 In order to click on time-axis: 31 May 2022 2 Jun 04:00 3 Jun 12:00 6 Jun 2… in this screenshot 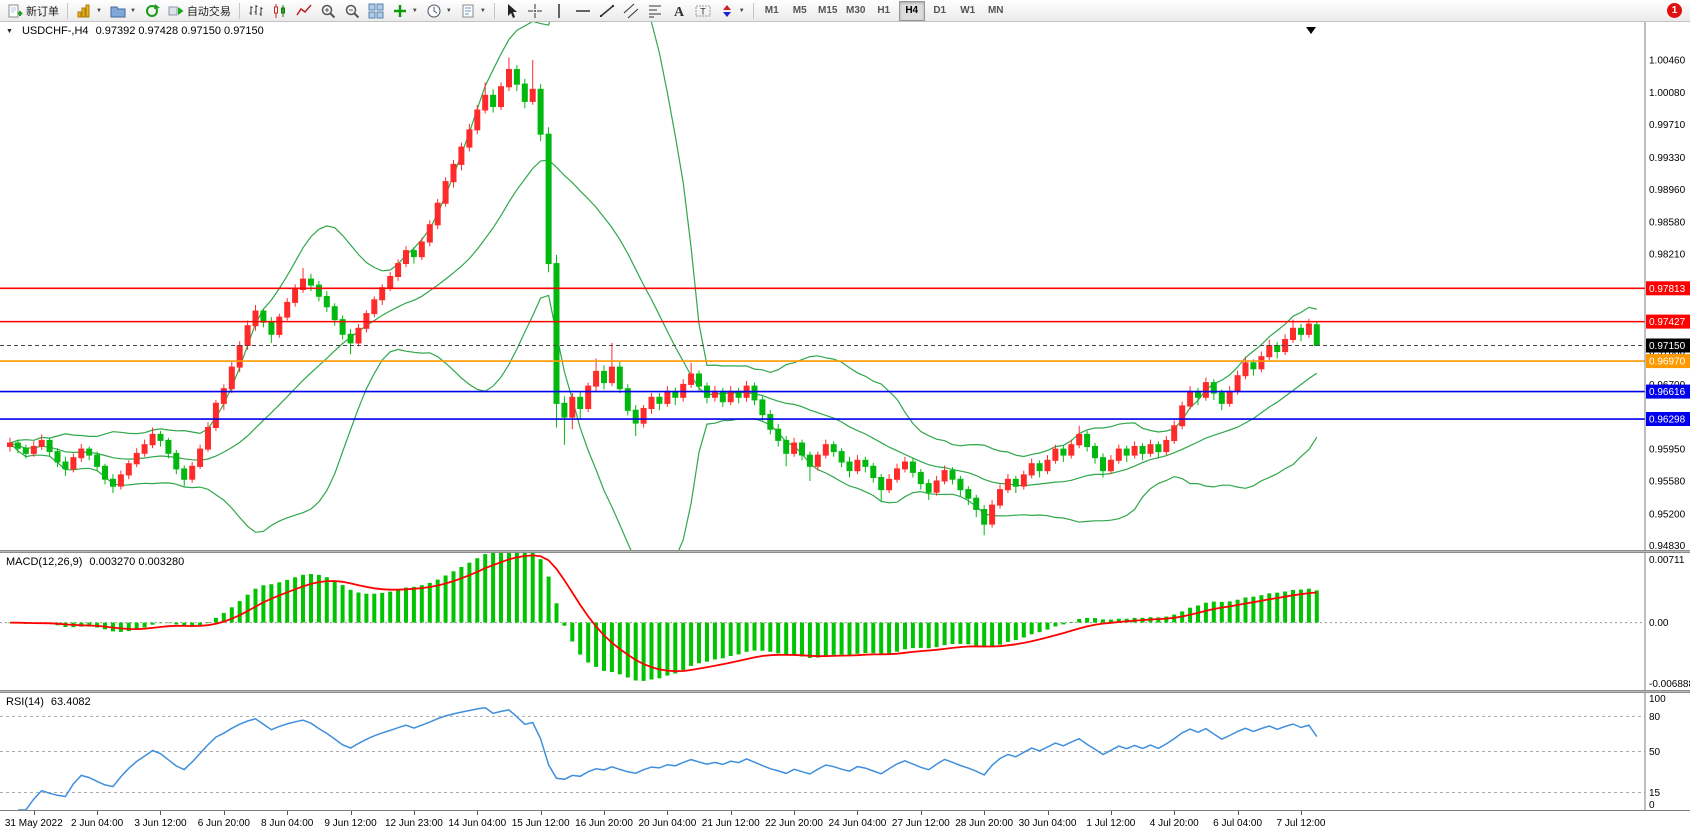, I will do `click(845, 823)`.